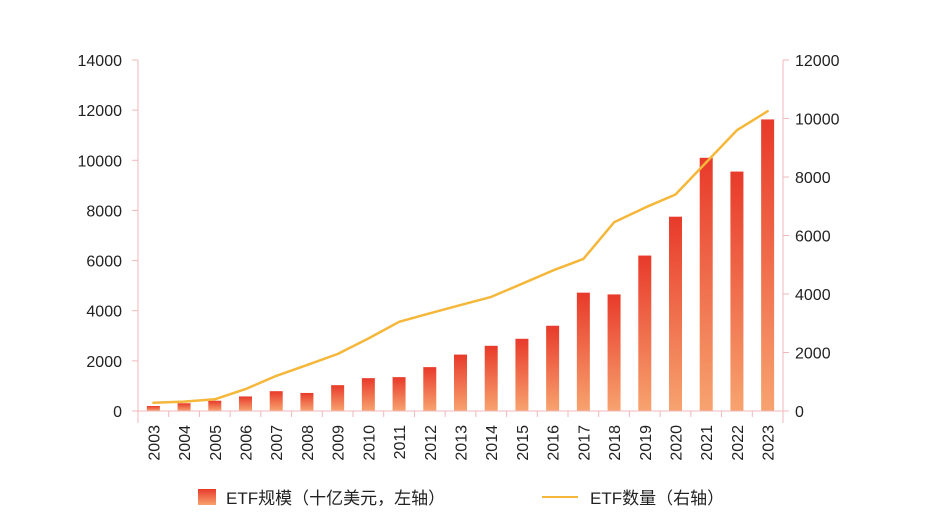  What do you see at coordinates (108, 238) in the screenshot?
I see `left-y-axis: 0 2000 4000 6000 8000 10000 12000 14000` at bounding box center [108, 238].